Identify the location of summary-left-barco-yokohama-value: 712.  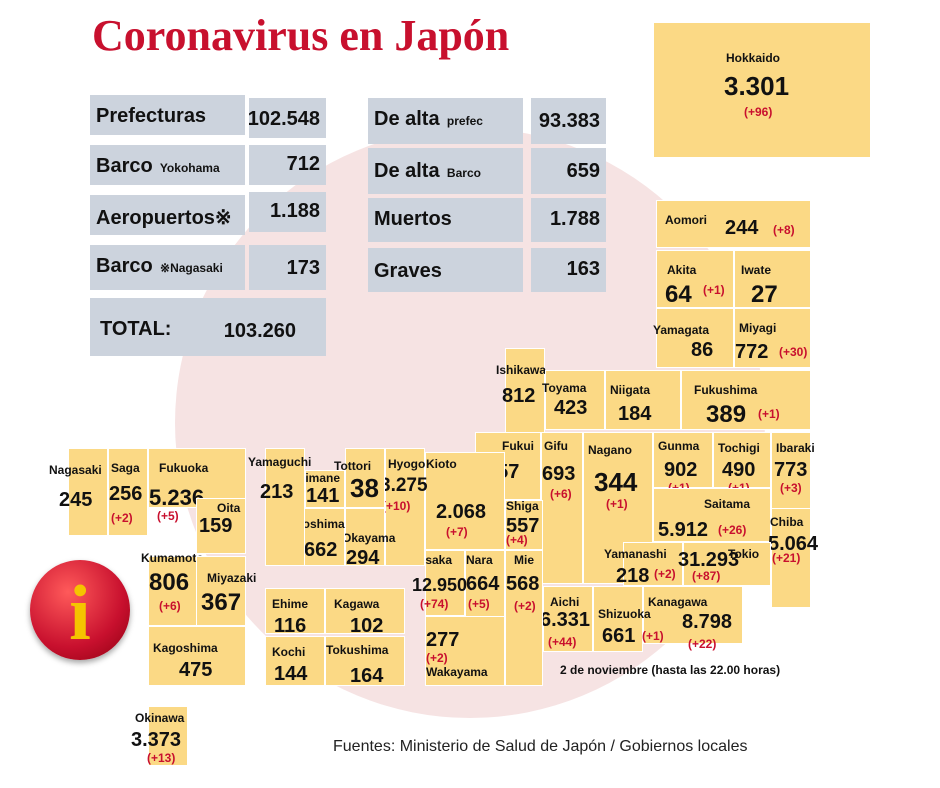
(287, 165).